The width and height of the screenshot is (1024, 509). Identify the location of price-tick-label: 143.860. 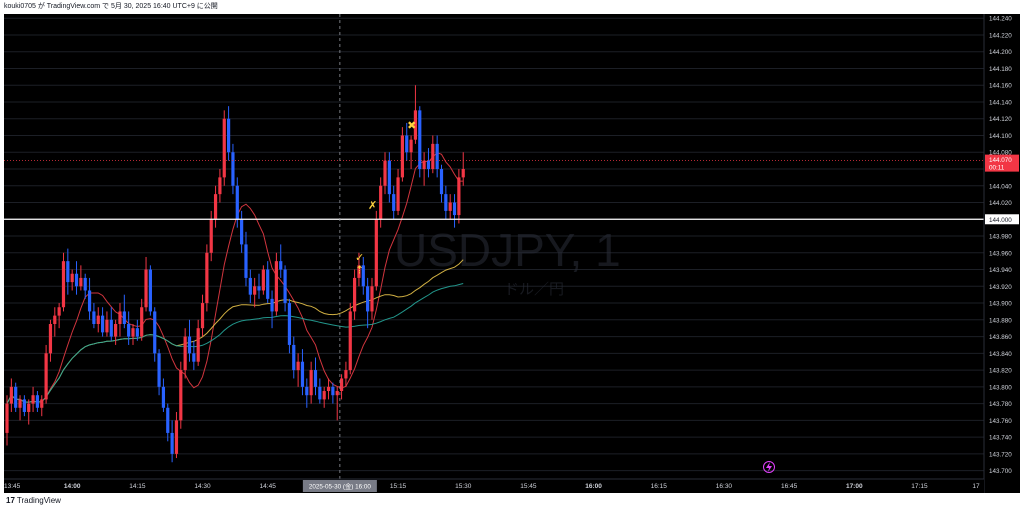
(1000, 337).